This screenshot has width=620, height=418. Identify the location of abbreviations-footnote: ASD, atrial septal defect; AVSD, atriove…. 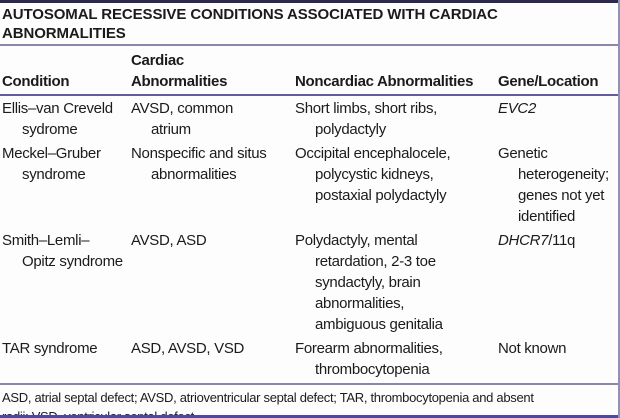
(268, 404).